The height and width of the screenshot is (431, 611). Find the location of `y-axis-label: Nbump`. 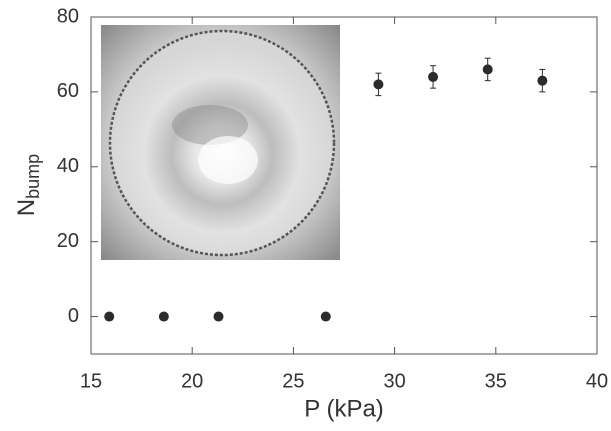

y-axis-label: Nbump is located at coordinates (27, 185).